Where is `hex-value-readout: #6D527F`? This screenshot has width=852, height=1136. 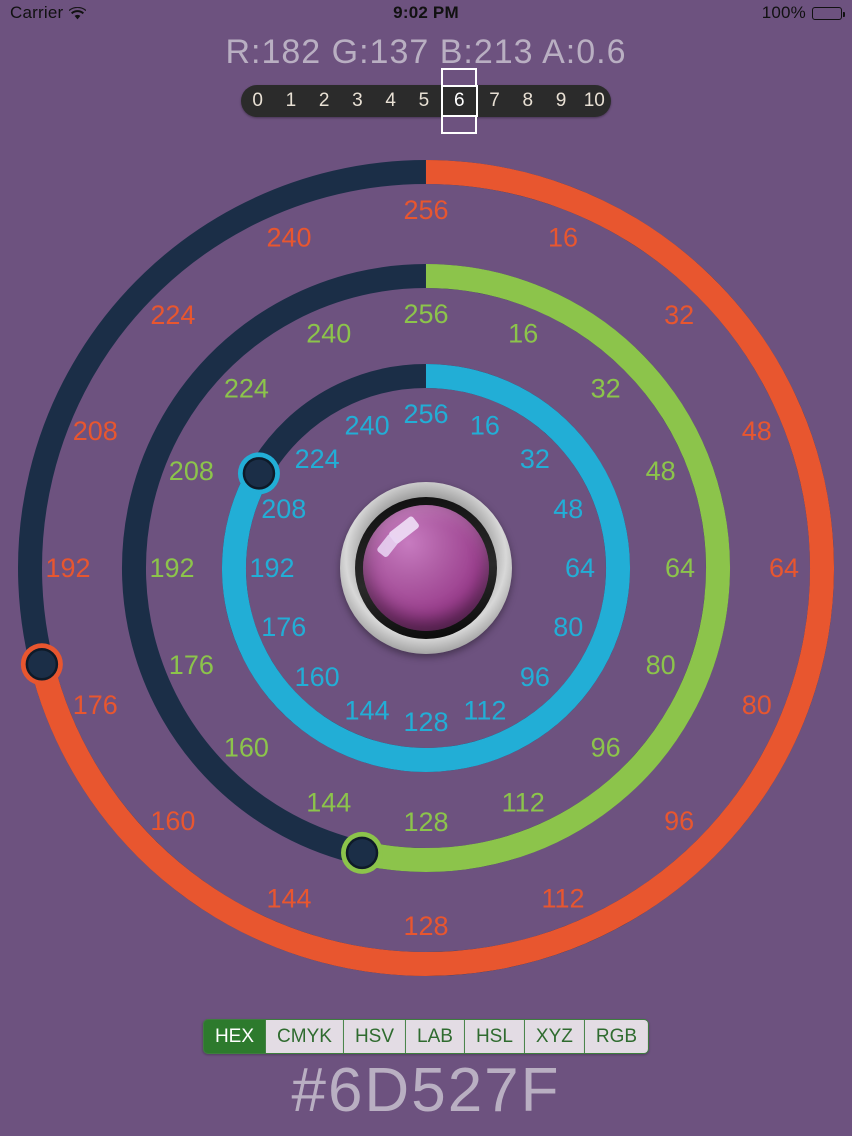
hex-value-readout: #6D527F is located at coordinates (426, 1090).